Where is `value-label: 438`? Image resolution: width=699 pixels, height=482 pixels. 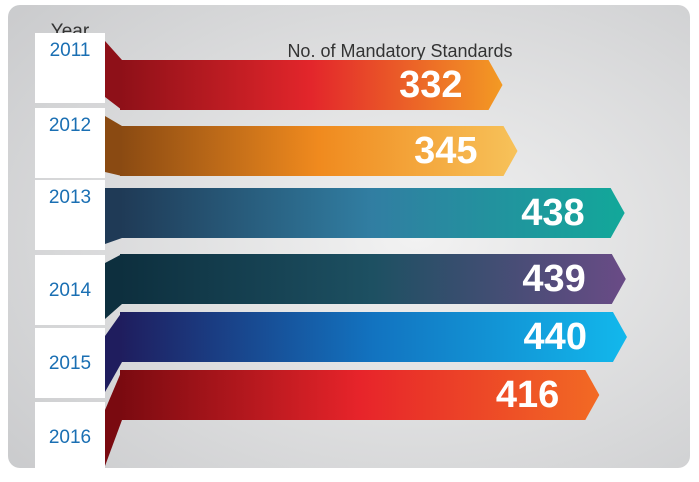 value-label: 438 is located at coordinates (552, 213).